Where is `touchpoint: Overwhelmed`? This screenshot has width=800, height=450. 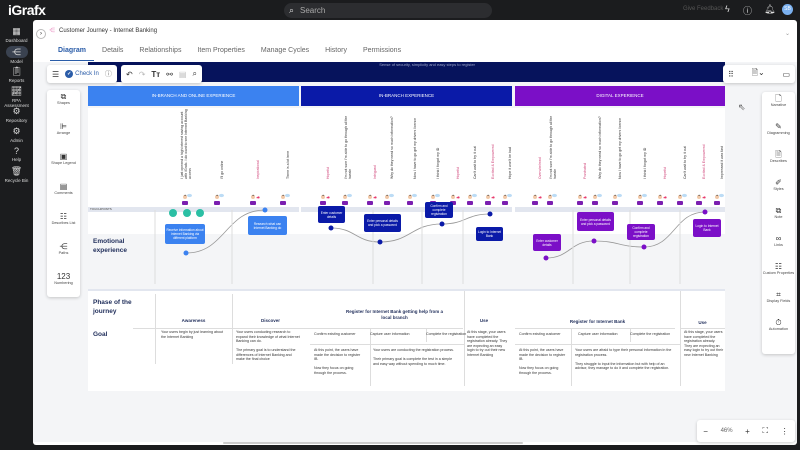
touchpoint: Overwhelmed is located at coordinates (537, 156).